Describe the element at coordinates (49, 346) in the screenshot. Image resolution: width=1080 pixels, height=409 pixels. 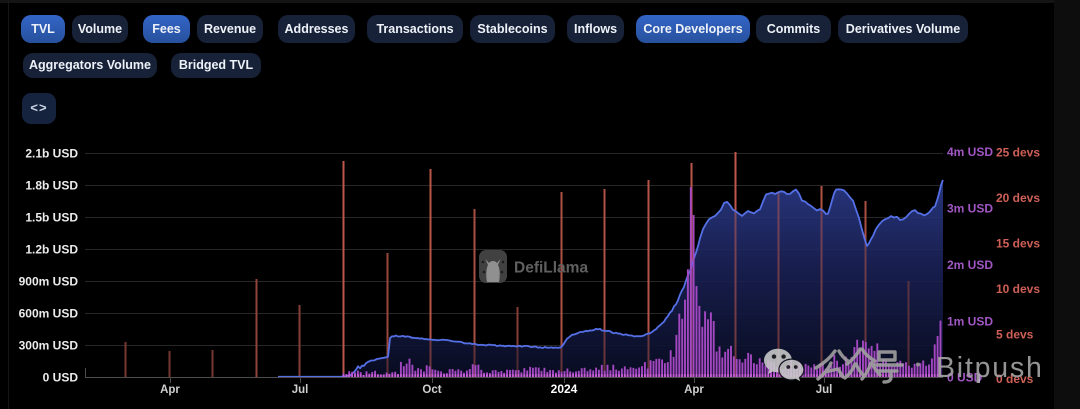
I see `svg-text: 300m USD` at that location.